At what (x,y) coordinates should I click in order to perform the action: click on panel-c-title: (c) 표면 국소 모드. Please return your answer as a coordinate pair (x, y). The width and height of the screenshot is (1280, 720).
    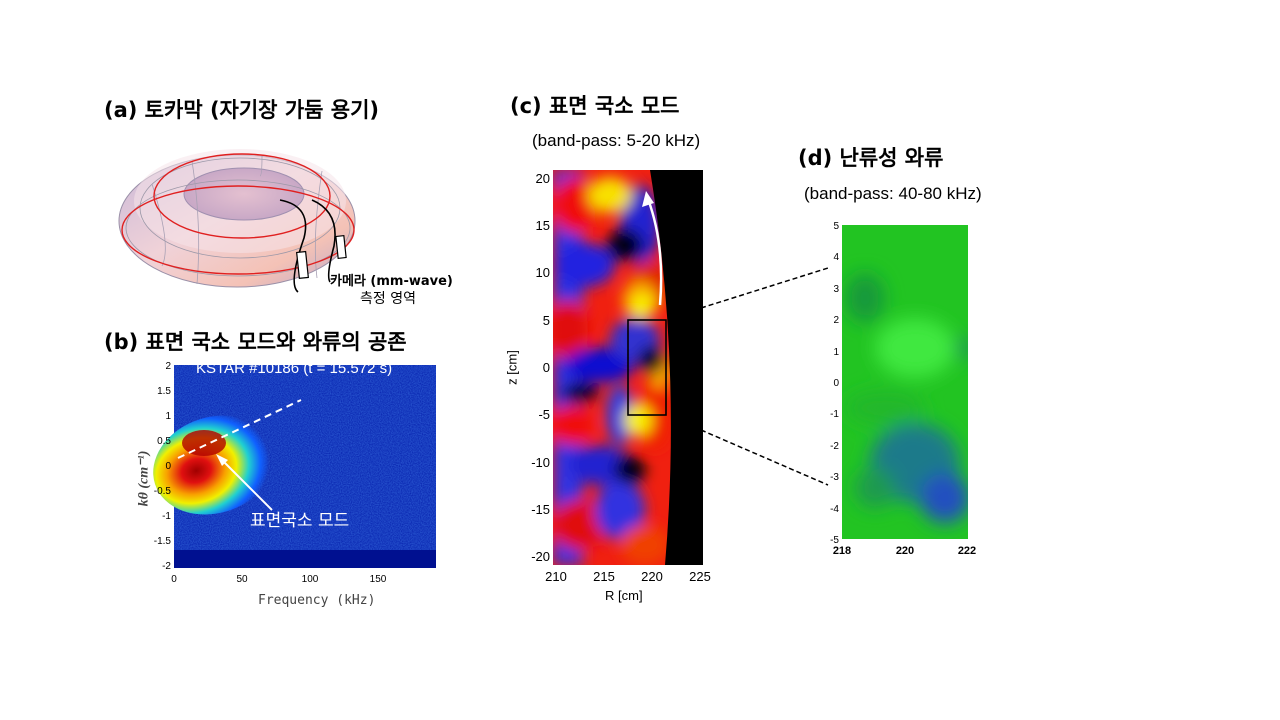
    Looking at the image, I should click on (595, 106).